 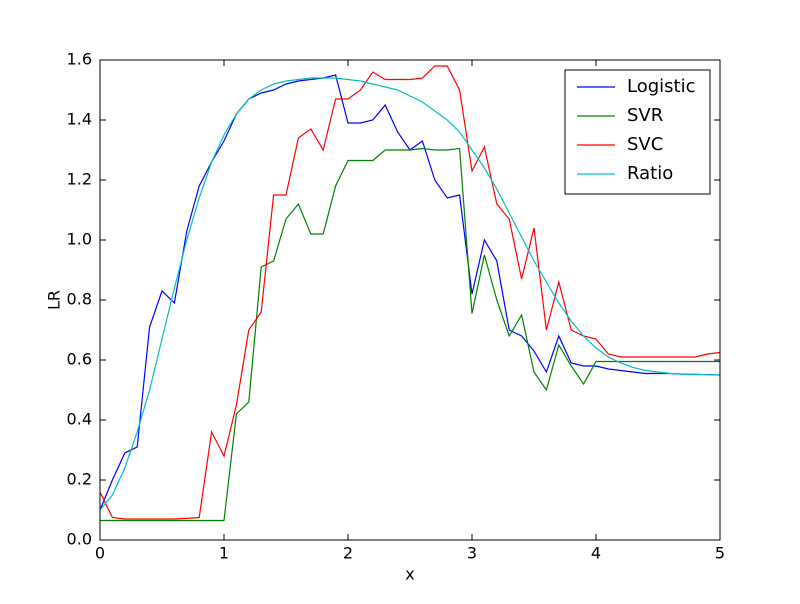 I want to click on x-tick-label: 0, so click(x=100, y=553).